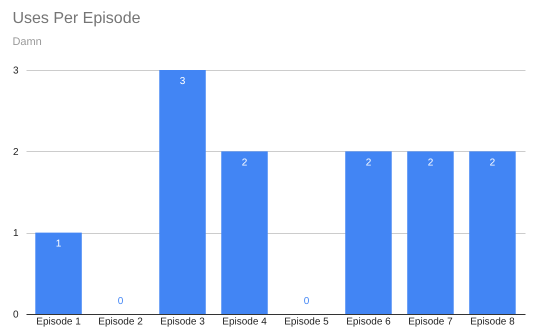 The width and height of the screenshot is (540, 334). Describe the element at coordinates (307, 322) in the screenshot. I see `x-tick-label: Episode 5` at that location.